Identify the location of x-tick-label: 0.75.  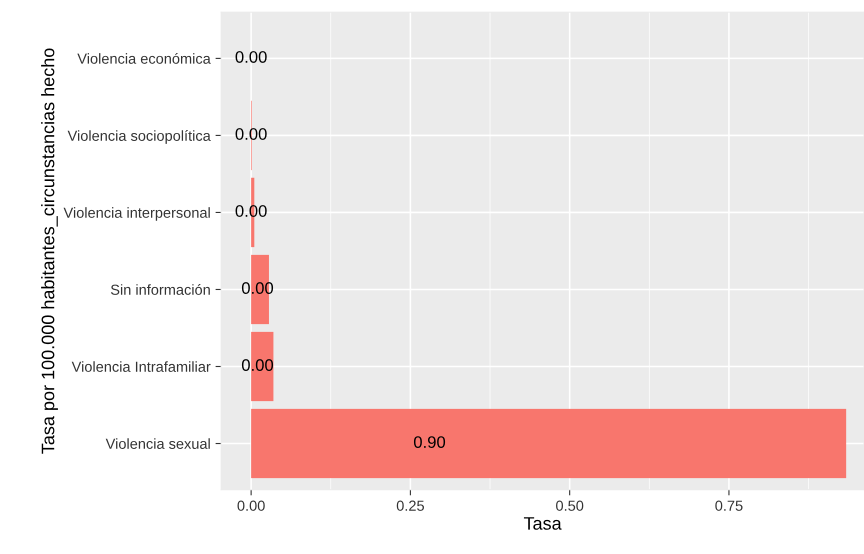
(729, 505).